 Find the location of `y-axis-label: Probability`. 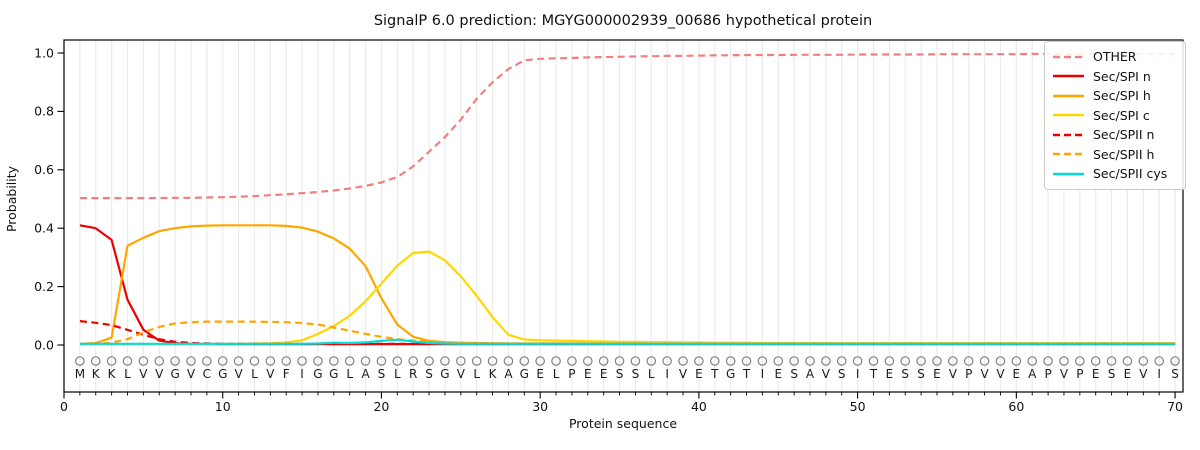

y-axis-label: Probability is located at coordinates (11, 198).